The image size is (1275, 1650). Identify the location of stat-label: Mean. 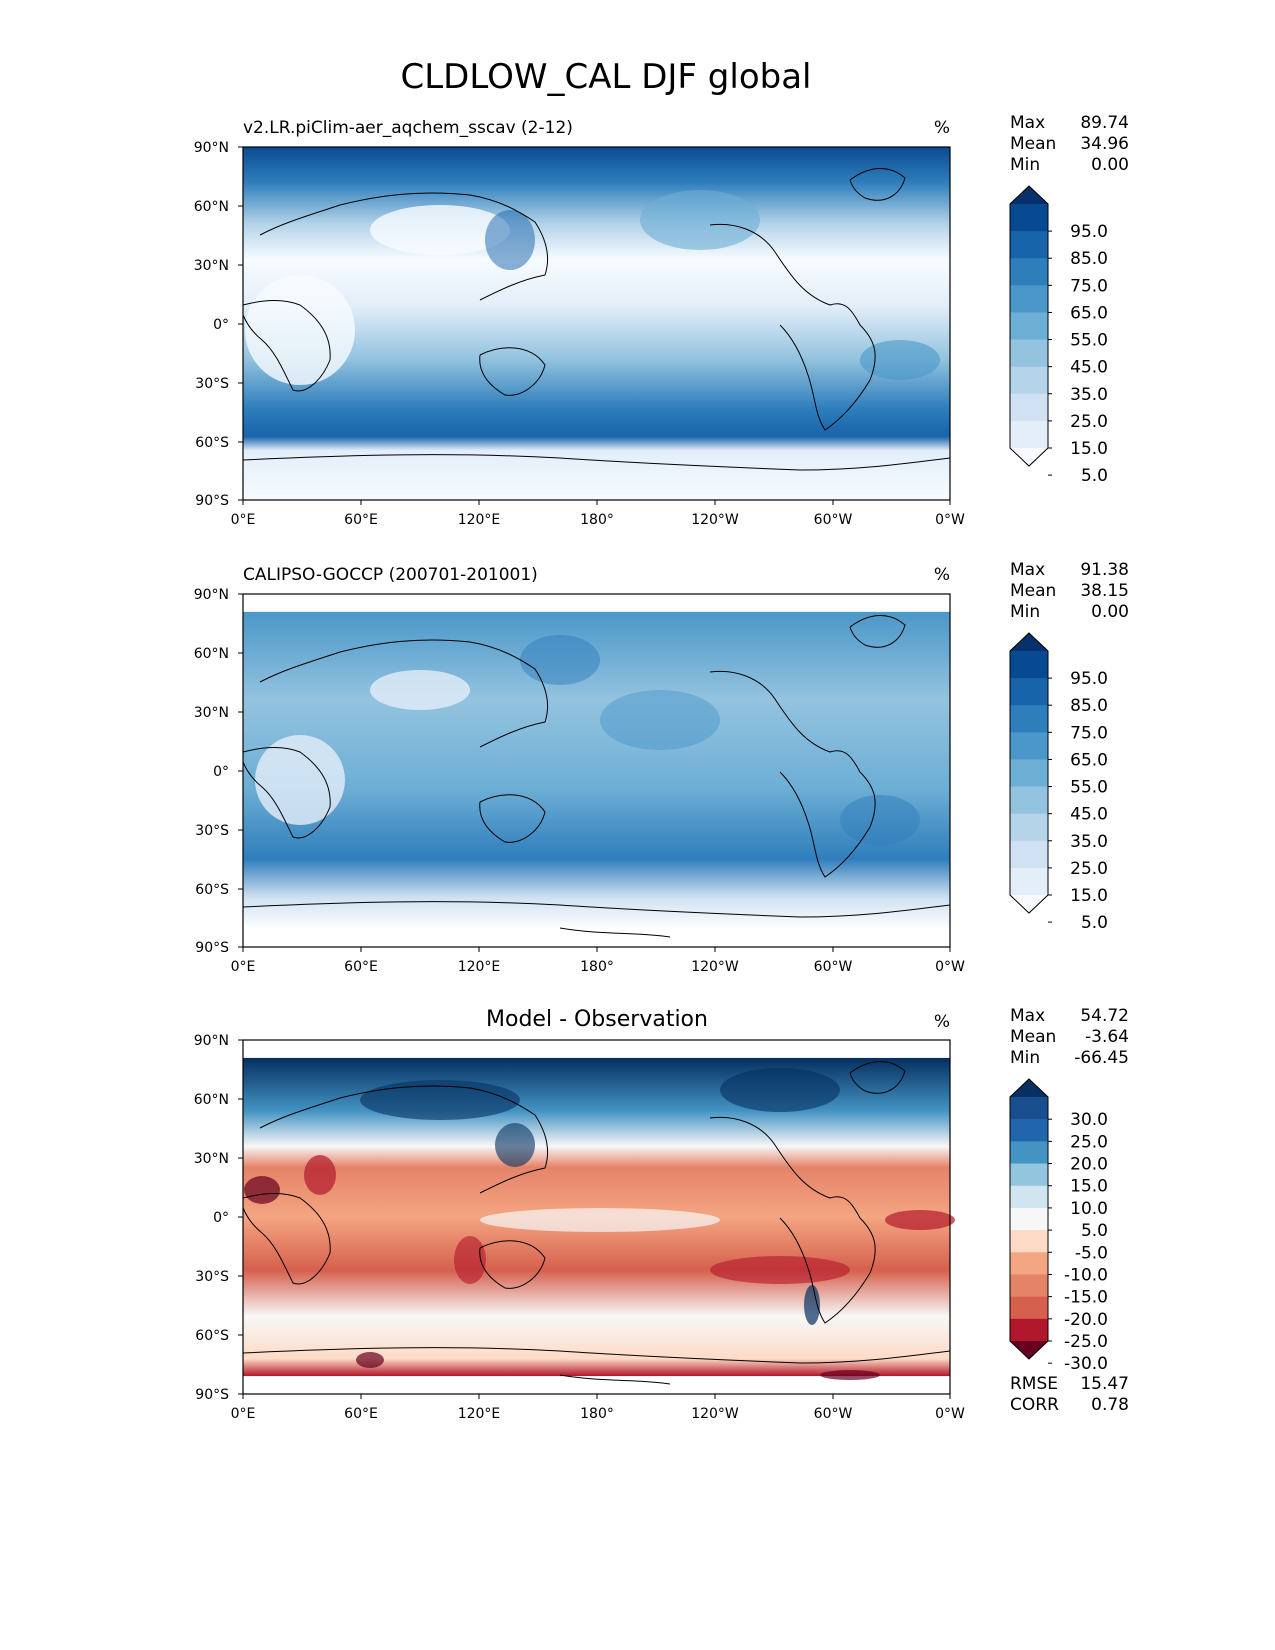
(1033, 144).